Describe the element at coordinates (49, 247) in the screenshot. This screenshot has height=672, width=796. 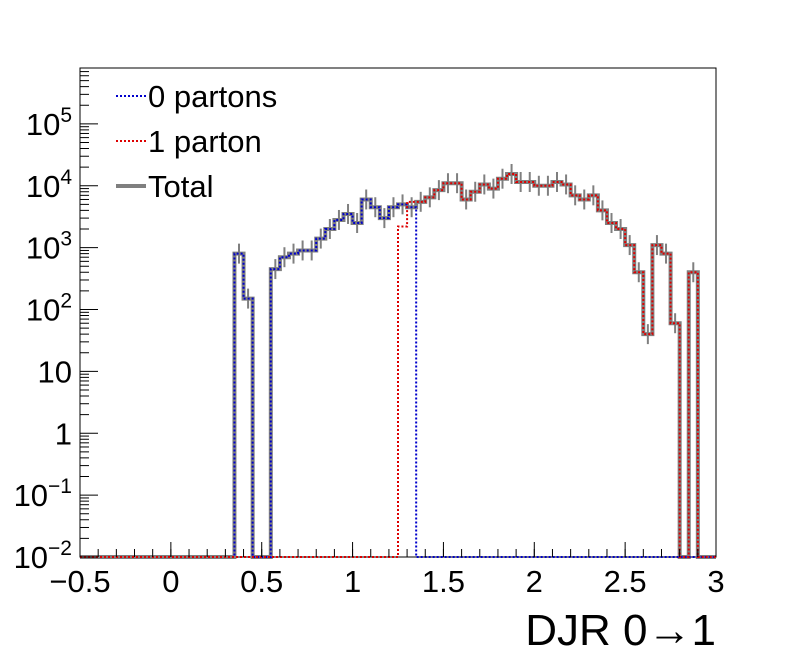
I see `y-tick-label: 10³` at that location.